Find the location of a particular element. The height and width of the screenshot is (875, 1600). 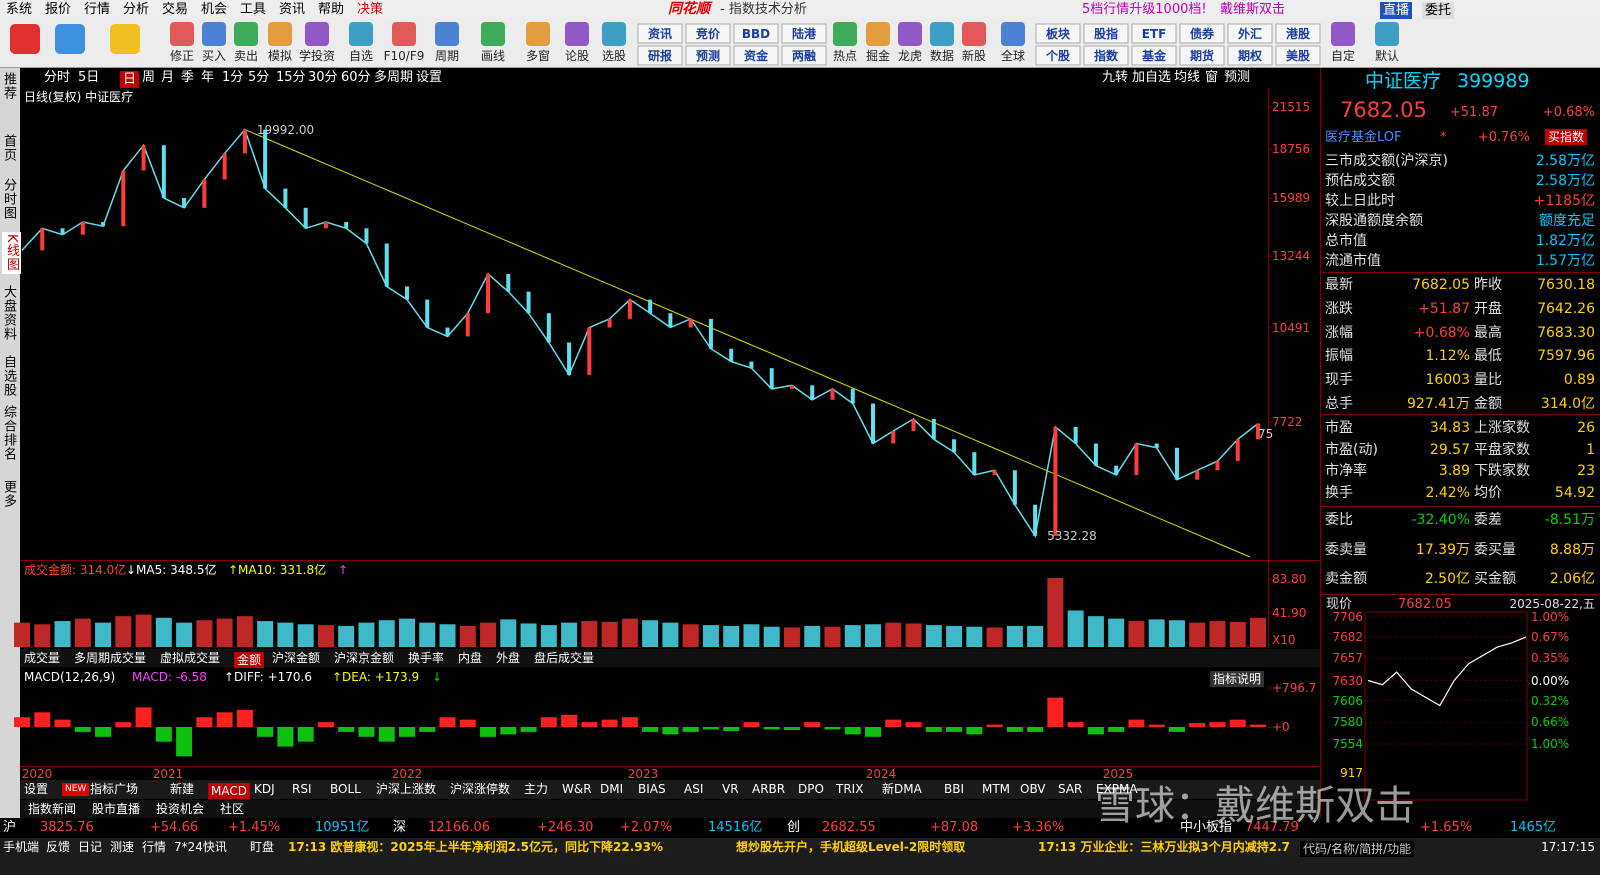

period-tab: 月 is located at coordinates (168, 77).